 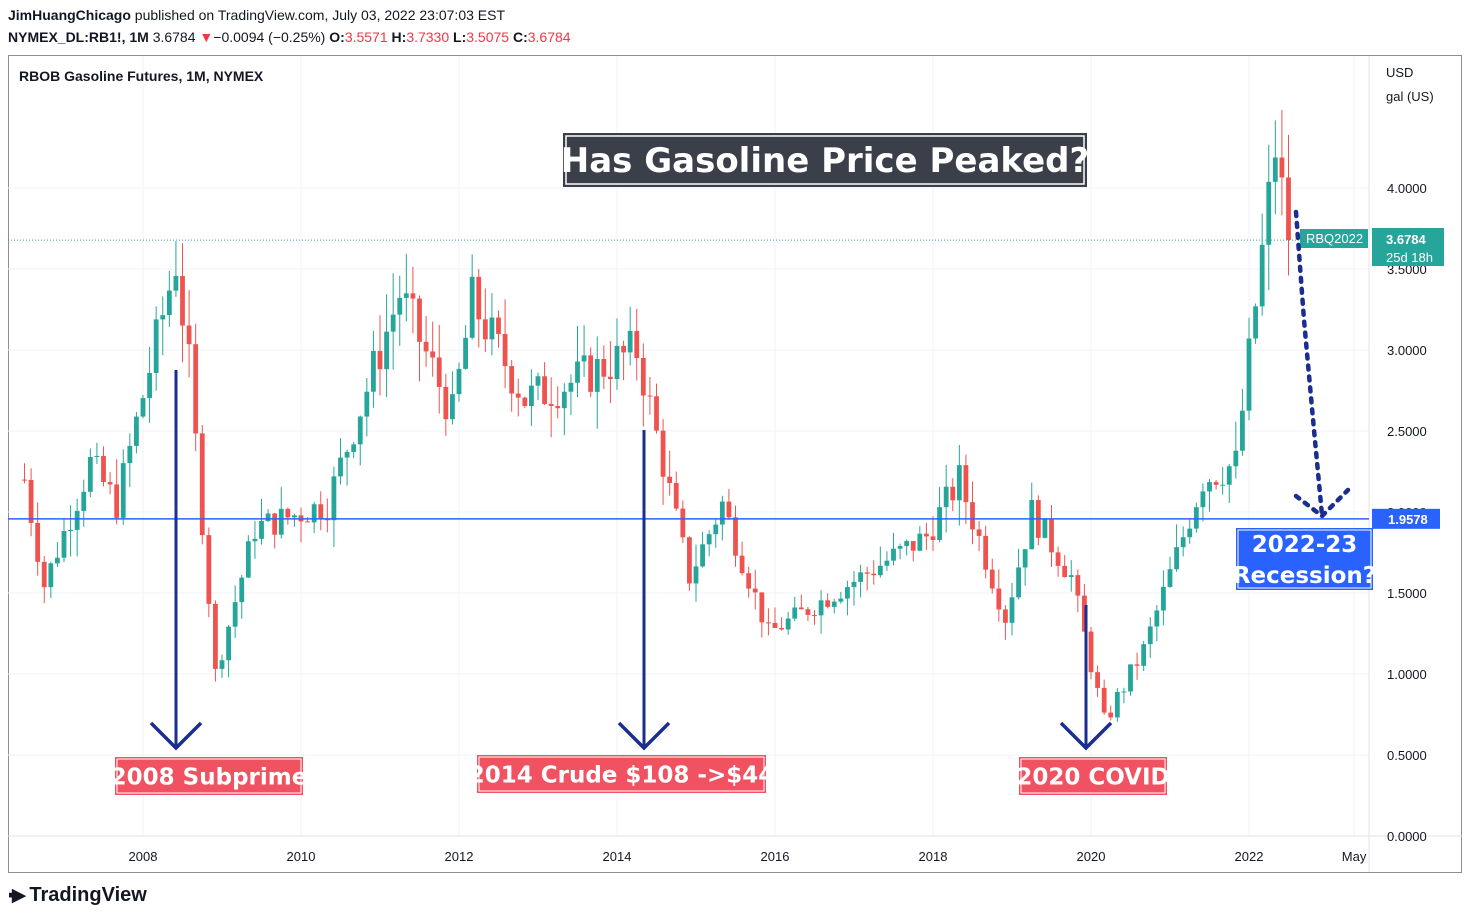 What do you see at coordinates (520, 37) in the screenshot?
I see `close-label: C:` at bounding box center [520, 37].